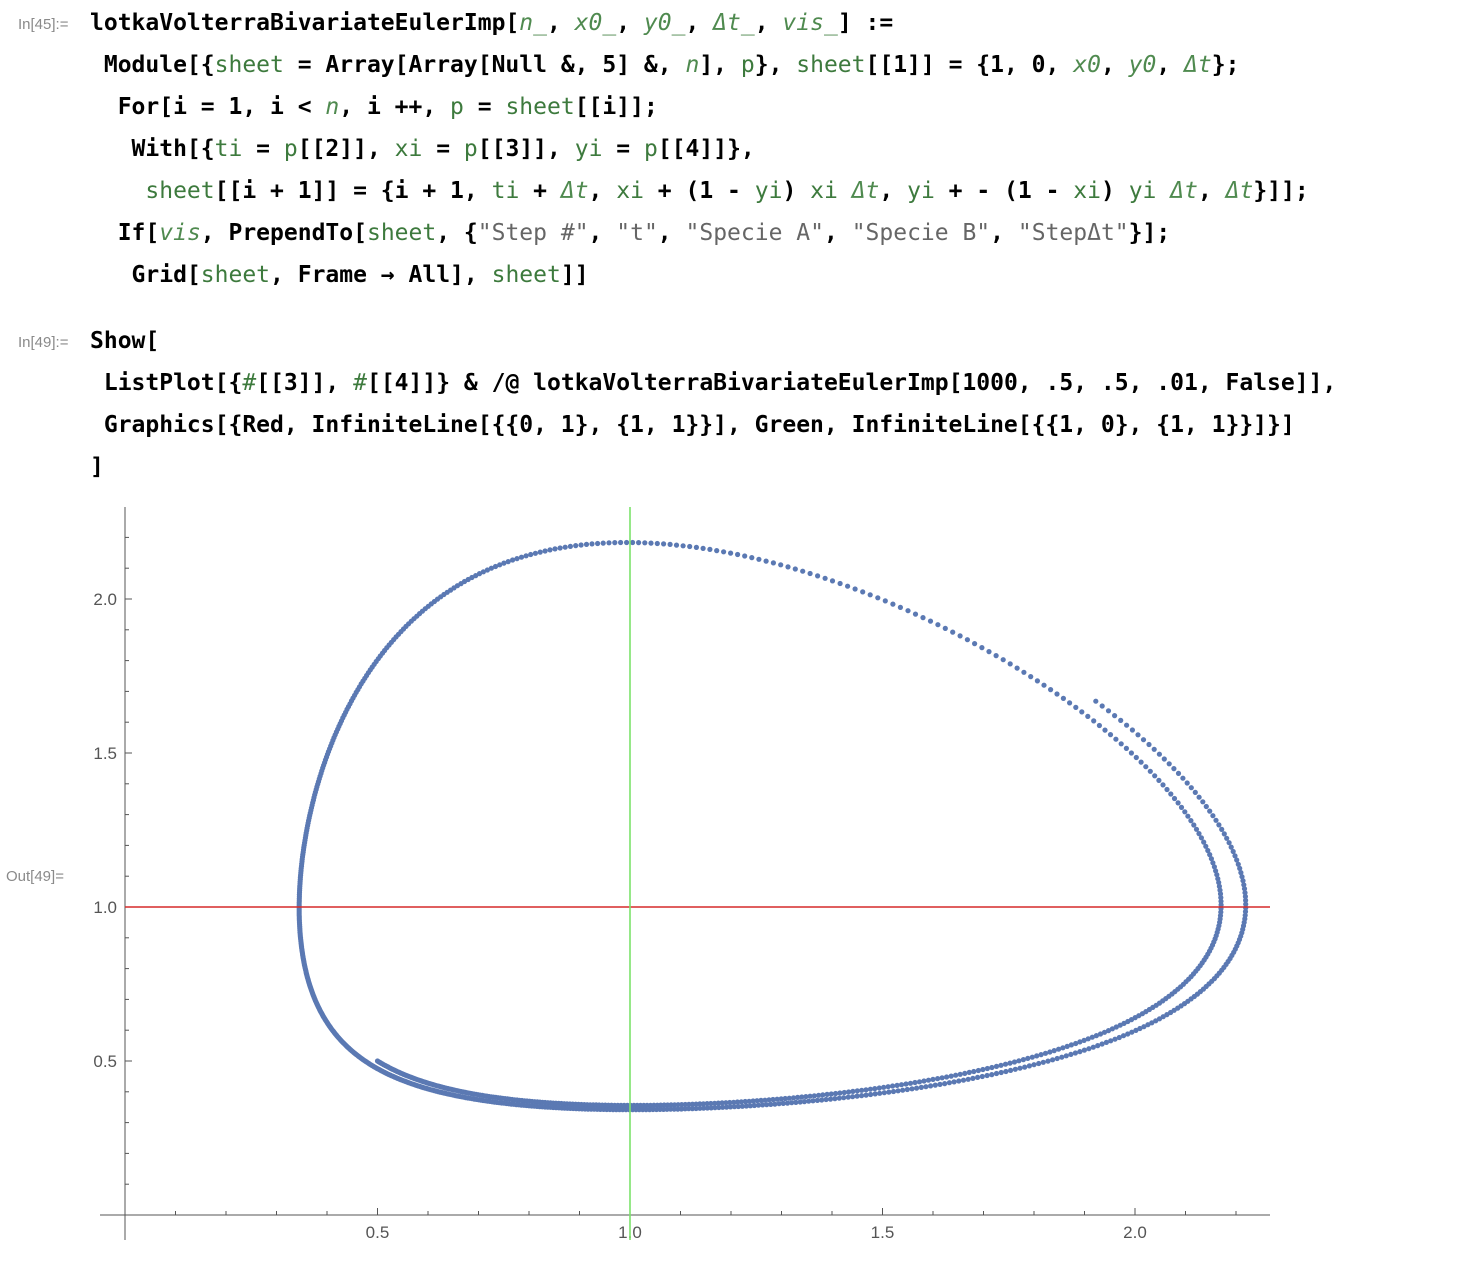 The image size is (1472, 1264). Describe the element at coordinates (283, 233) in the screenshot. I see `code-token: , PrependTo[` at that location.